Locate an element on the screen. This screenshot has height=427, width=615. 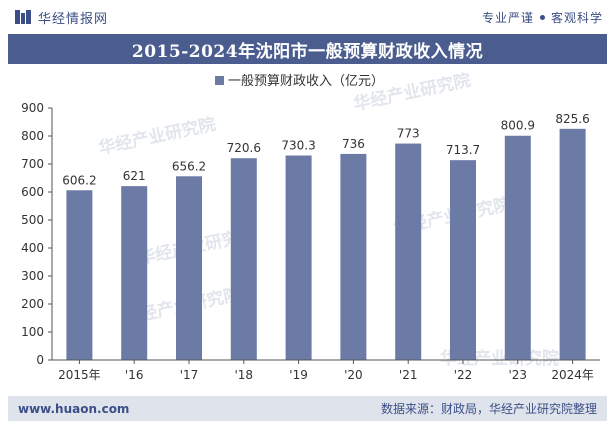
title-bar: 2015-2024年沈阳市一般预算财政收入情况 is located at coordinates (307, 49).